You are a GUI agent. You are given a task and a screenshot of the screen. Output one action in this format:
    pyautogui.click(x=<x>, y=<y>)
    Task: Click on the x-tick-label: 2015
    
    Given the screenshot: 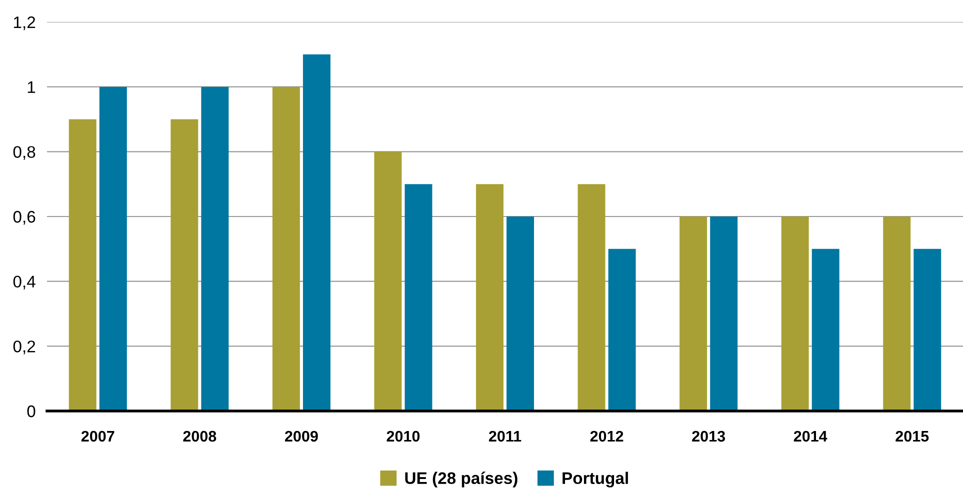 What is the action you would take?
    pyautogui.click(x=912, y=436)
    